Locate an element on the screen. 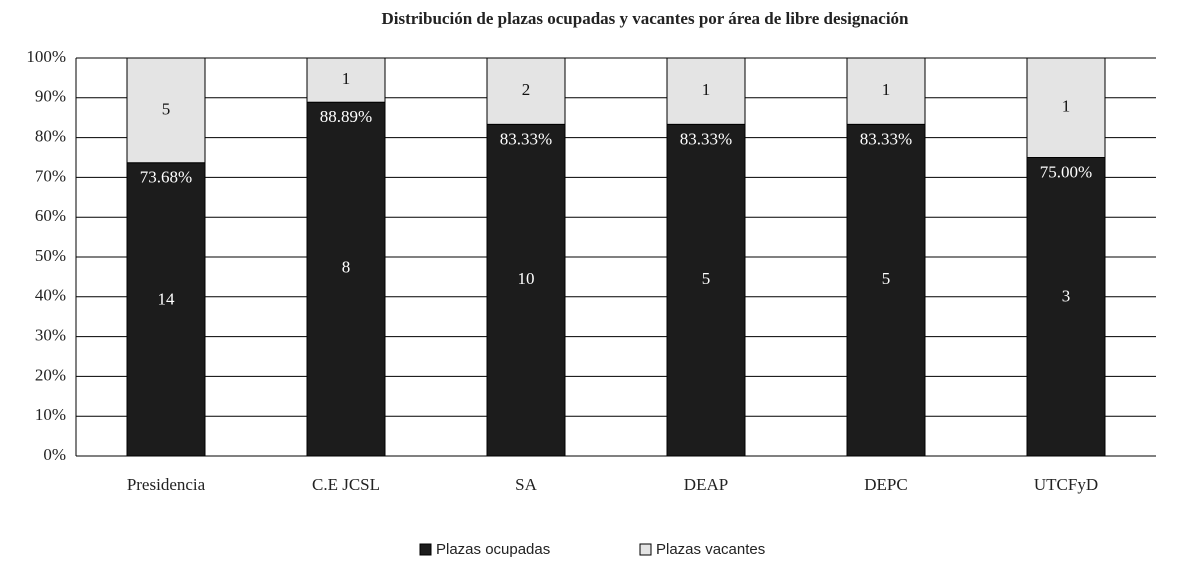  count-label: 3 is located at coordinates (1066, 296).